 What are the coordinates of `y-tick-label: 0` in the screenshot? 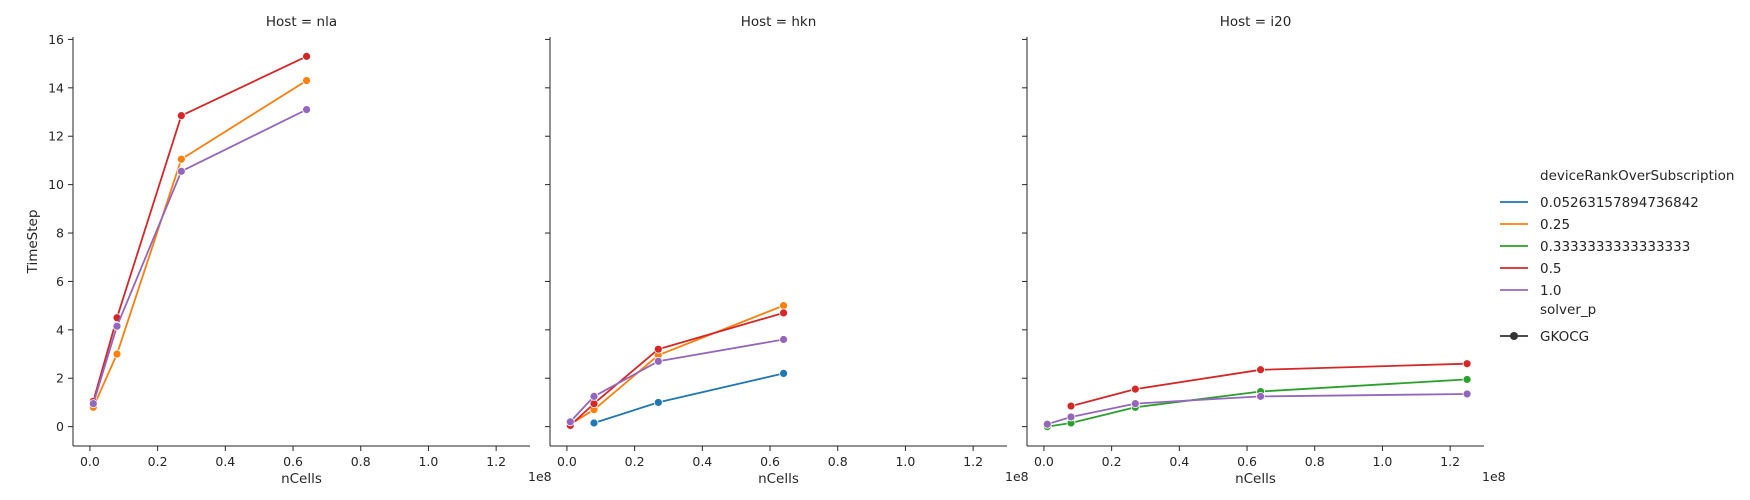 It's located at (60, 426).